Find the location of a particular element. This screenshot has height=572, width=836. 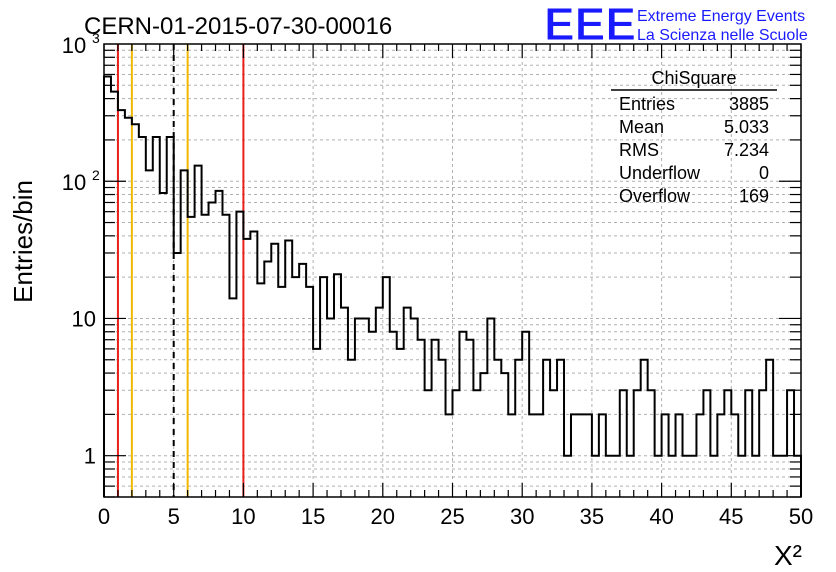

chart-title: CERN-01-2015-07-30-00016 is located at coordinates (238, 26).